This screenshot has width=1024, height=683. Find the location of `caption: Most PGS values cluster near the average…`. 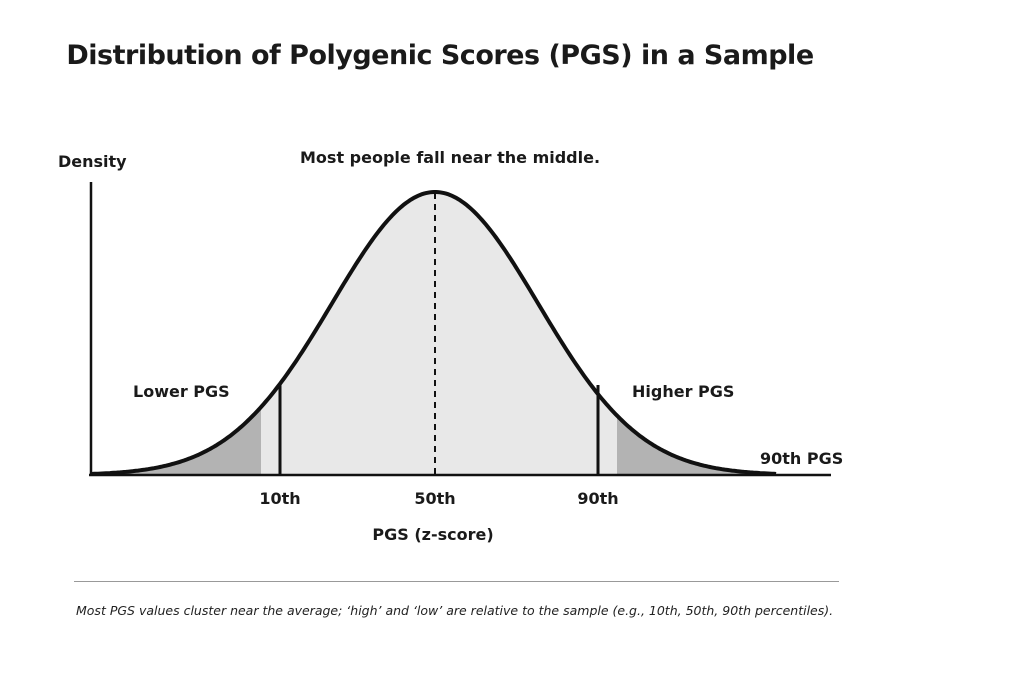

caption: Most PGS values cluster near the average… is located at coordinates (455, 610).